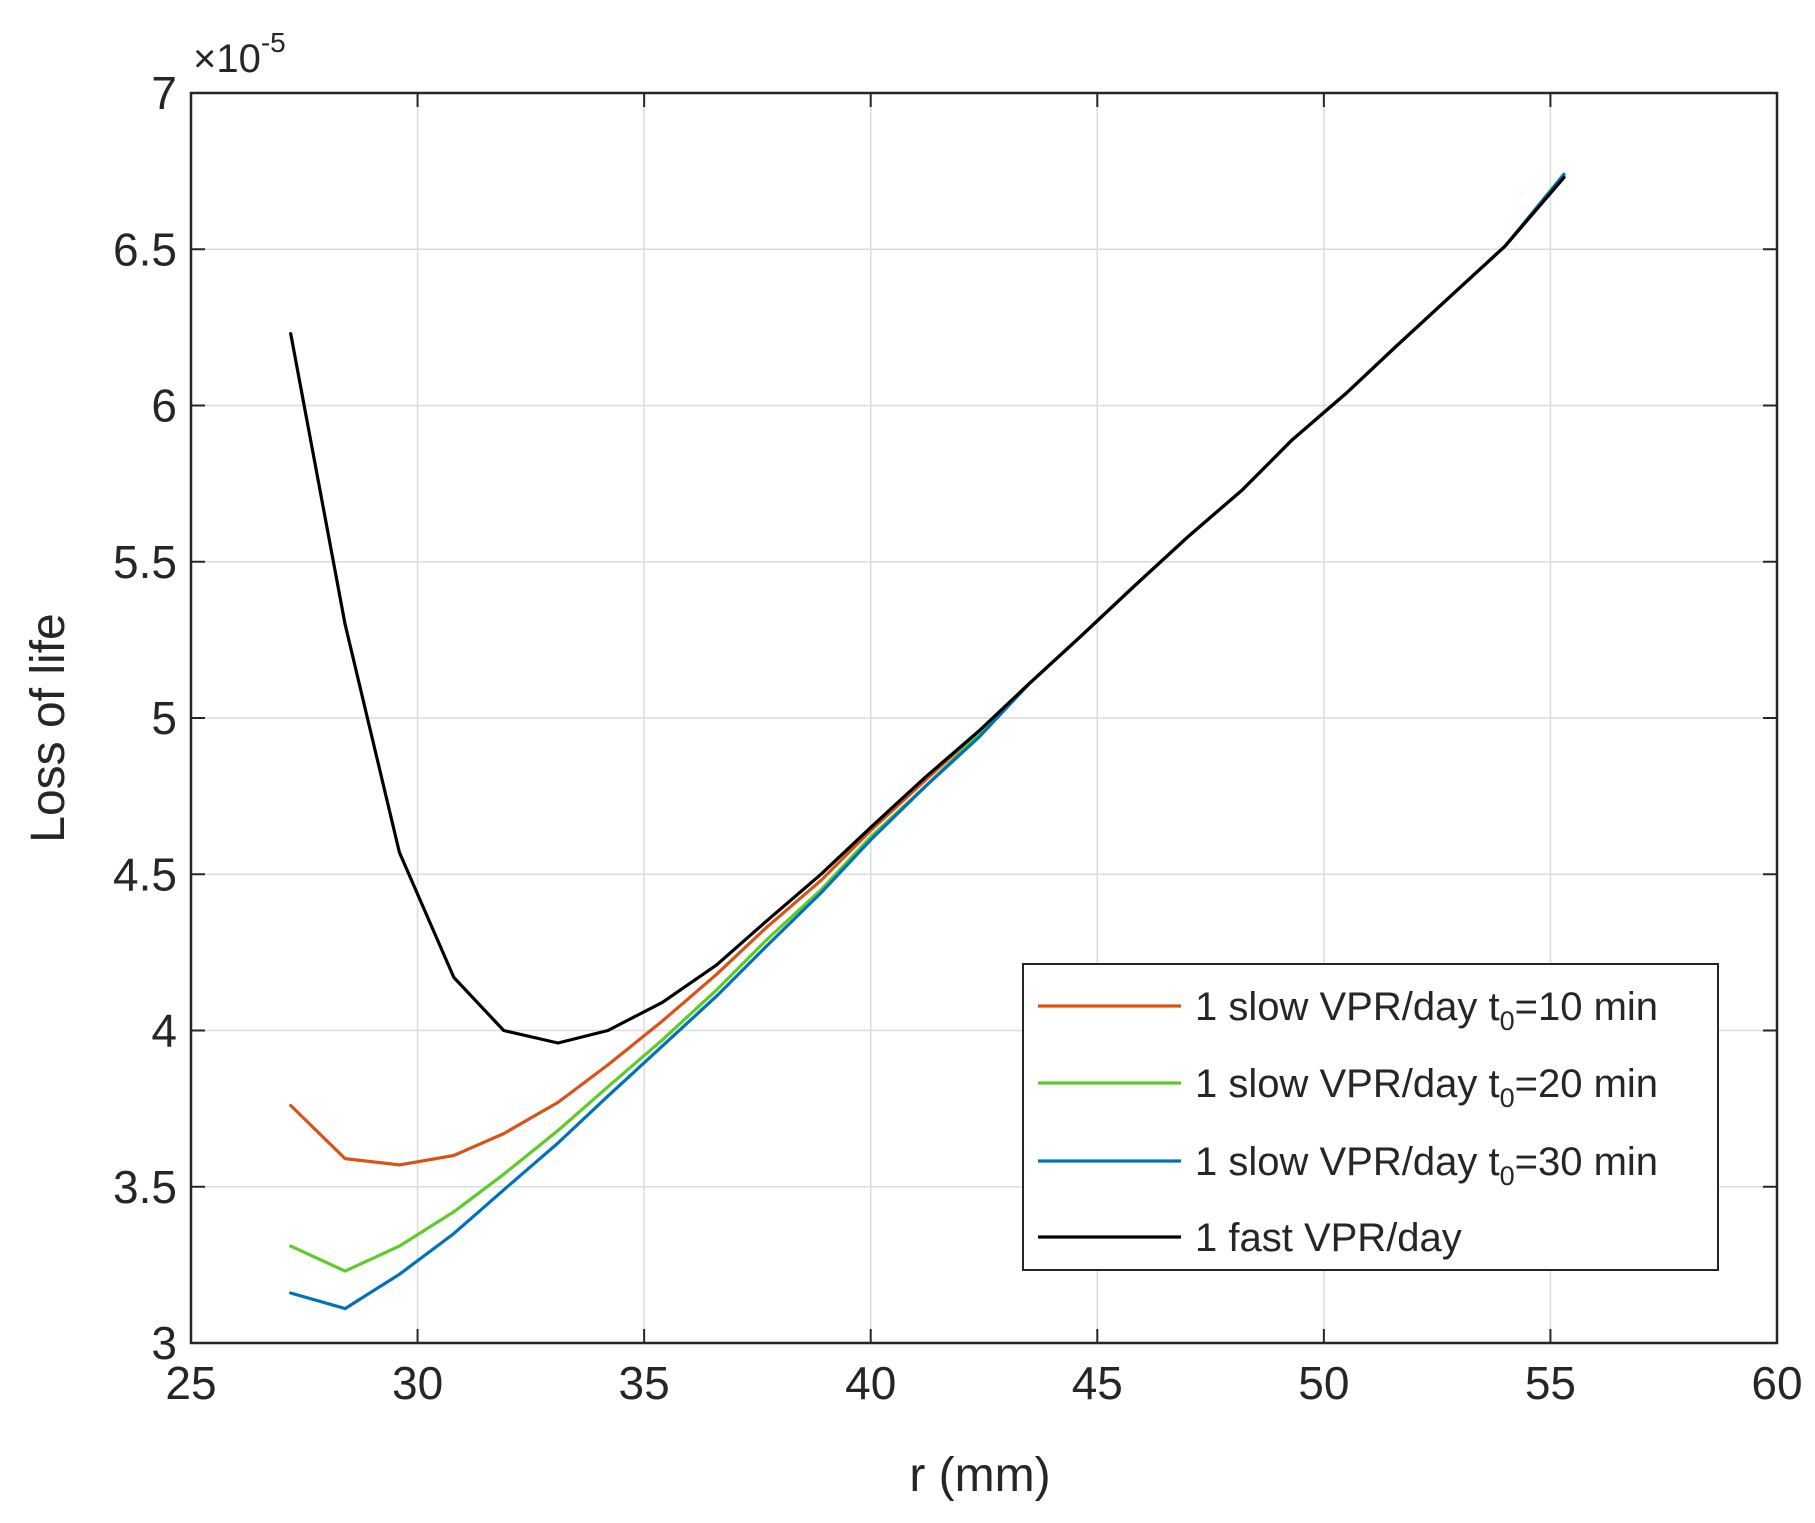 The width and height of the screenshot is (1815, 1523). What do you see at coordinates (164, 1343) in the screenshot?
I see `y-tick-label: 3` at bounding box center [164, 1343].